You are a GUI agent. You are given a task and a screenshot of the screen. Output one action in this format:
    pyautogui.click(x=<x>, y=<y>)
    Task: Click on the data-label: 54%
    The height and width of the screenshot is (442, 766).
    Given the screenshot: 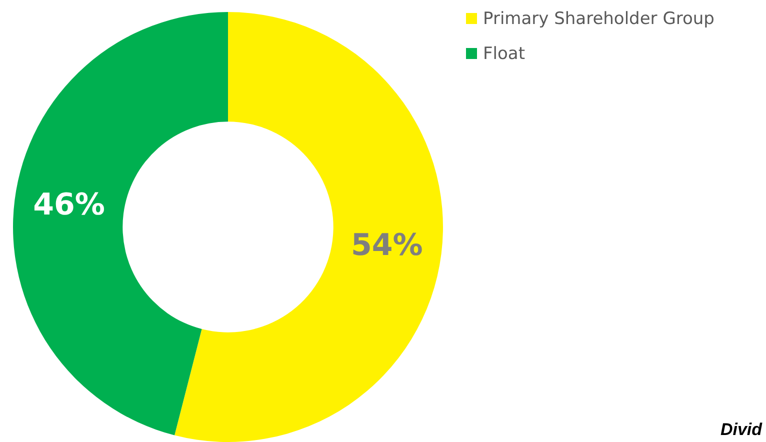 What is the action you would take?
    pyautogui.click(x=387, y=245)
    